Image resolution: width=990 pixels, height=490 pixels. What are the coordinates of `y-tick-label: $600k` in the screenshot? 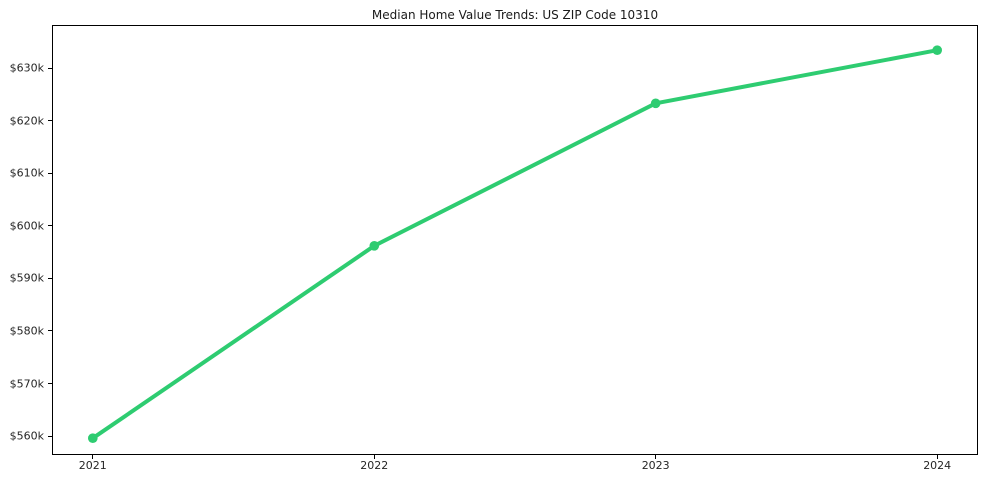 It's located at (26, 226).